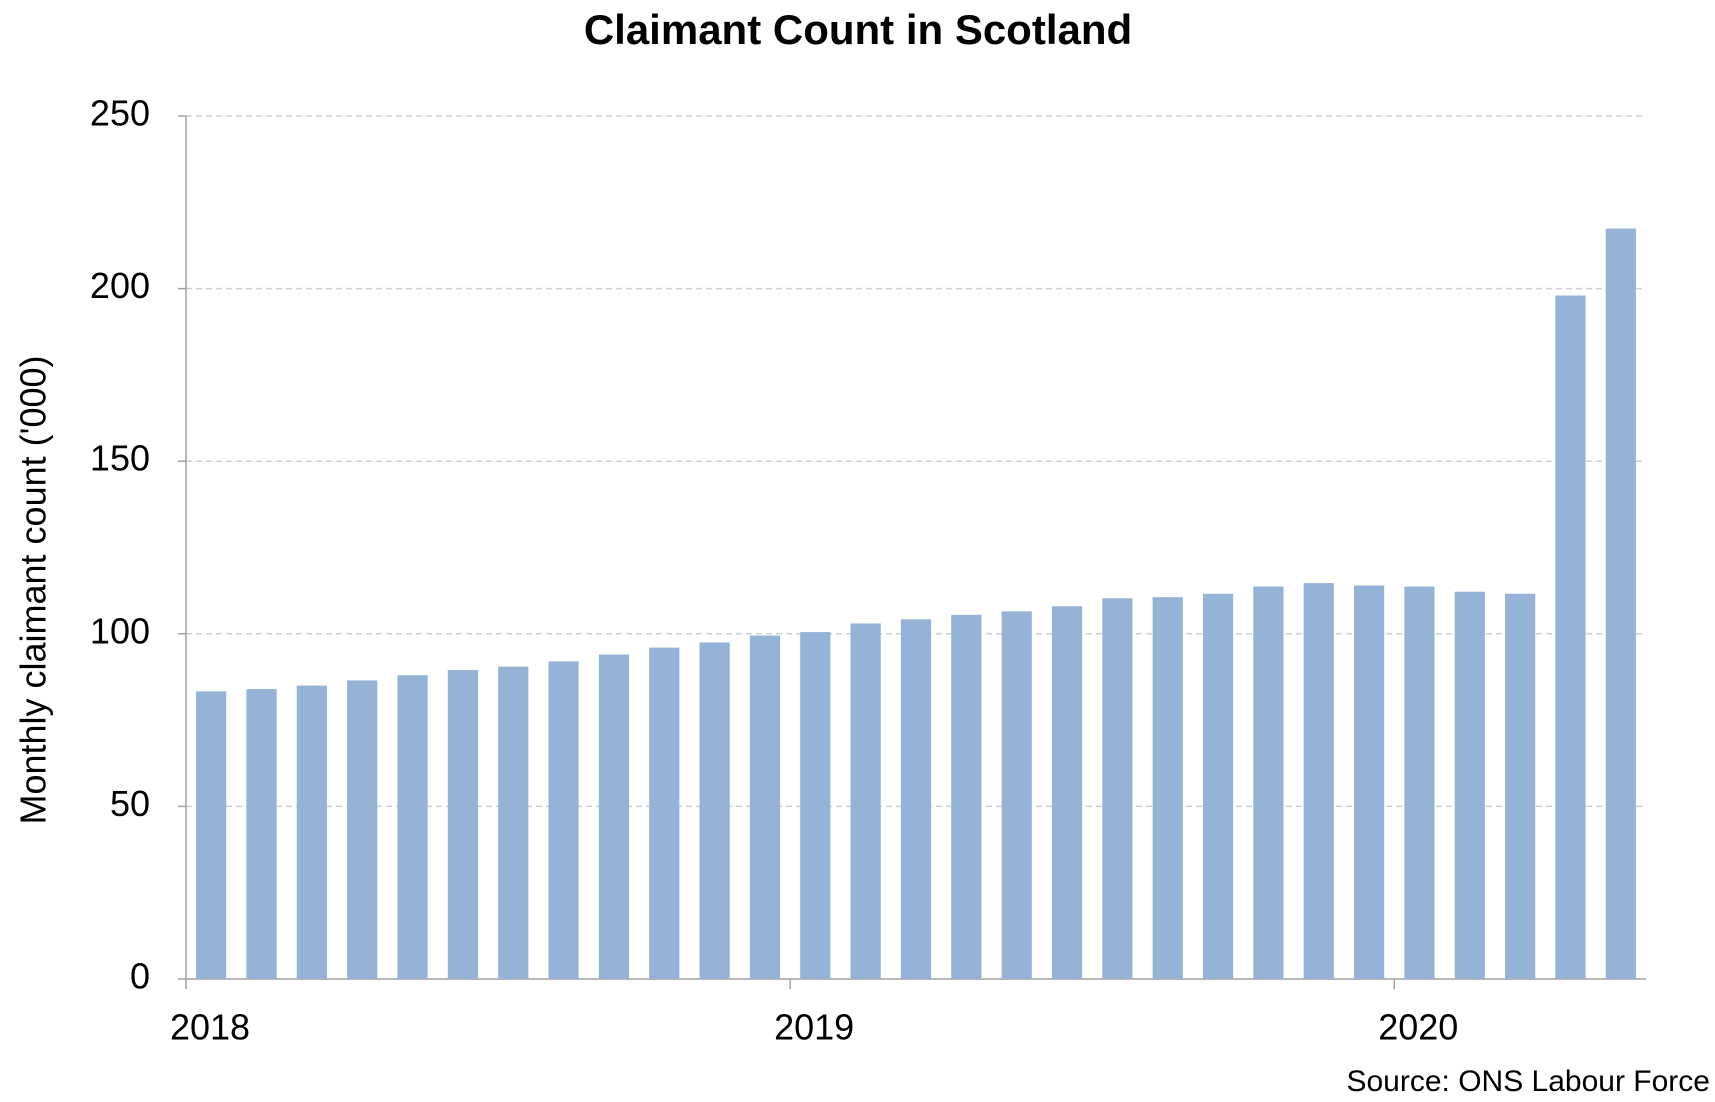  I want to click on y-tick-label: 100, so click(120, 630).